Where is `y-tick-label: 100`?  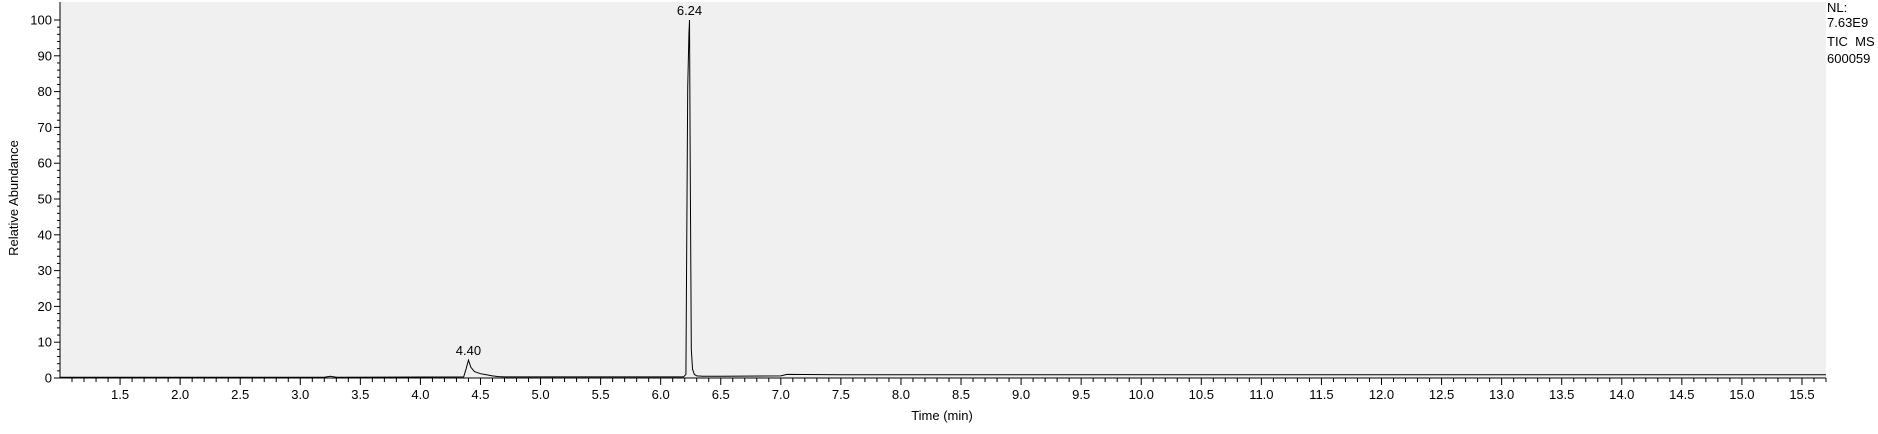
y-tick-label: 100 is located at coordinates (41, 20).